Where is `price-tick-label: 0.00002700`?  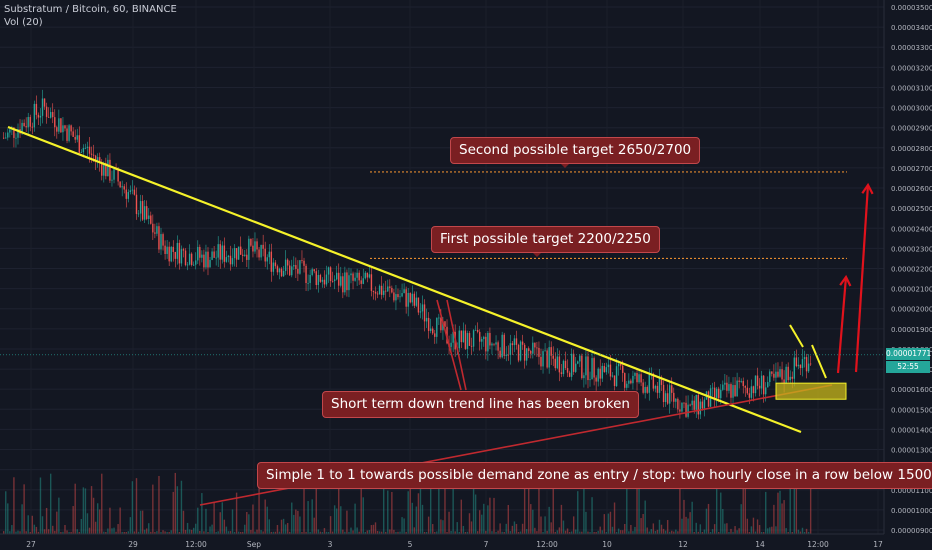 price-tick-label: 0.00002700 is located at coordinates (911, 169).